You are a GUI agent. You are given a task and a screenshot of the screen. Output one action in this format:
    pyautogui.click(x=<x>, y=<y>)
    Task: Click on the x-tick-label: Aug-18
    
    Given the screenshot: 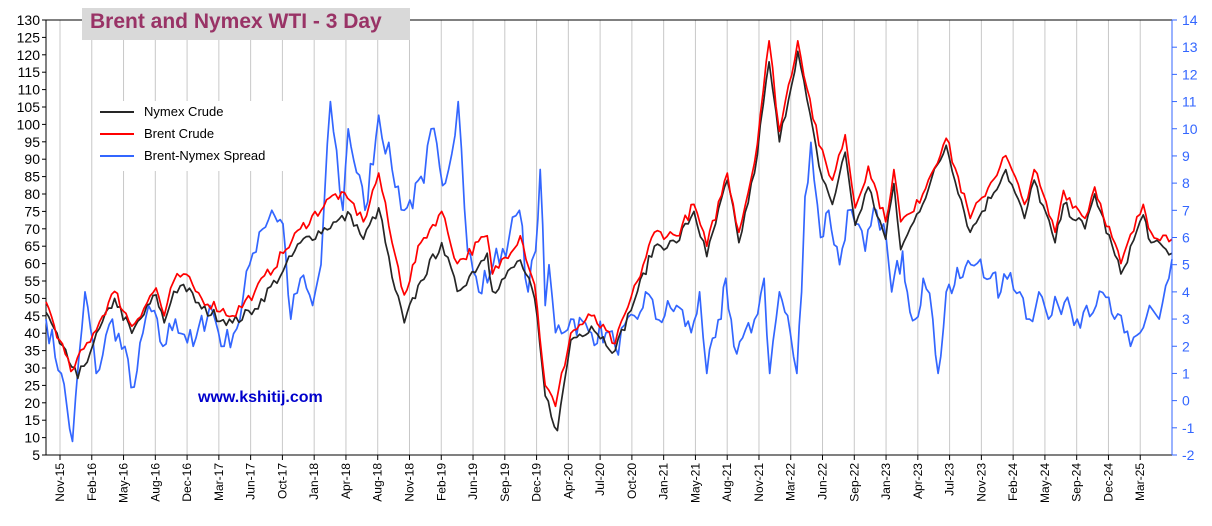 What is the action you would take?
    pyautogui.click(x=378, y=482)
    